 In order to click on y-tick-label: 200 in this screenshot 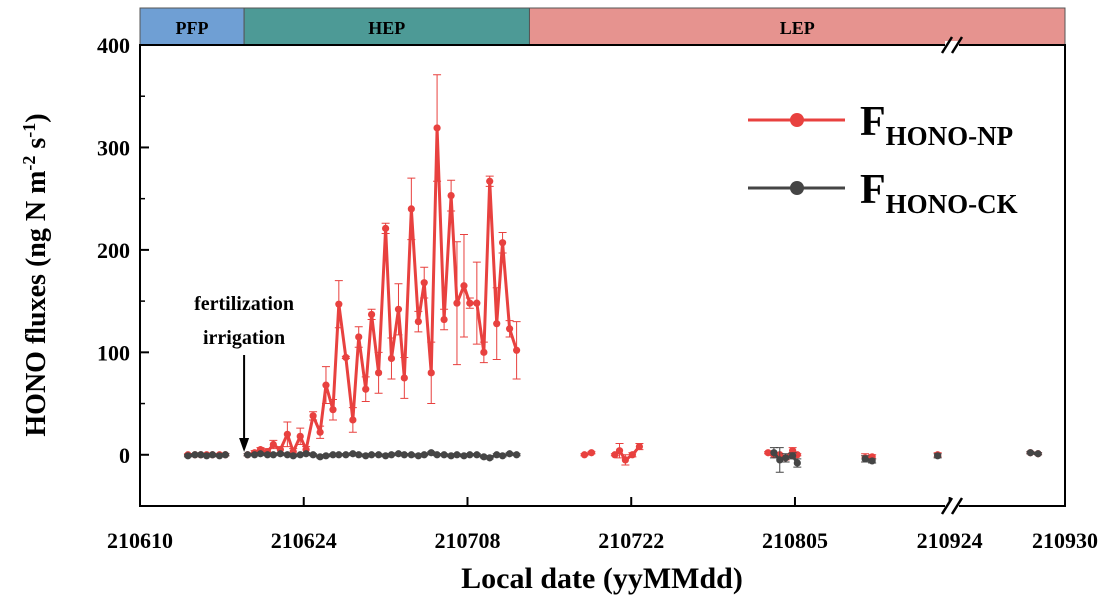, I will do `click(113, 250)`.